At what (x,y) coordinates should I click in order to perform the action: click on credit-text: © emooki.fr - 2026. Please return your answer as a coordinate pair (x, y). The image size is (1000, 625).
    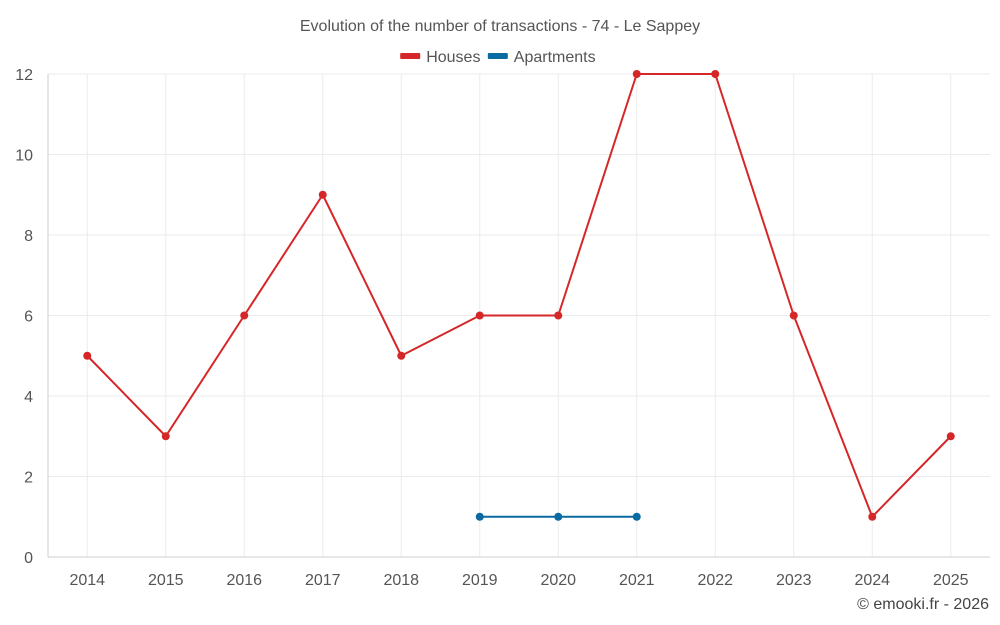
    Looking at the image, I should click on (923, 604).